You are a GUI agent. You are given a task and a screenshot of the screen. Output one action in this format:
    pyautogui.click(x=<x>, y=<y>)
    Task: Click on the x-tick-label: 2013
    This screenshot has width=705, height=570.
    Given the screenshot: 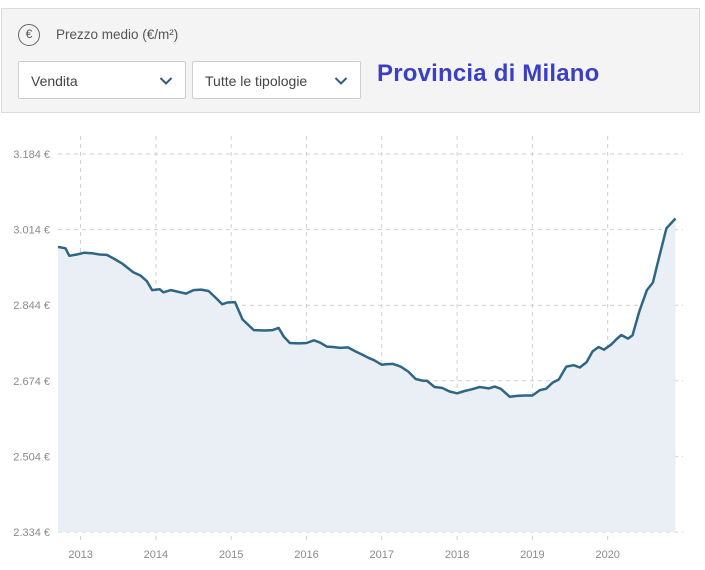 What is the action you would take?
    pyautogui.click(x=80, y=555)
    